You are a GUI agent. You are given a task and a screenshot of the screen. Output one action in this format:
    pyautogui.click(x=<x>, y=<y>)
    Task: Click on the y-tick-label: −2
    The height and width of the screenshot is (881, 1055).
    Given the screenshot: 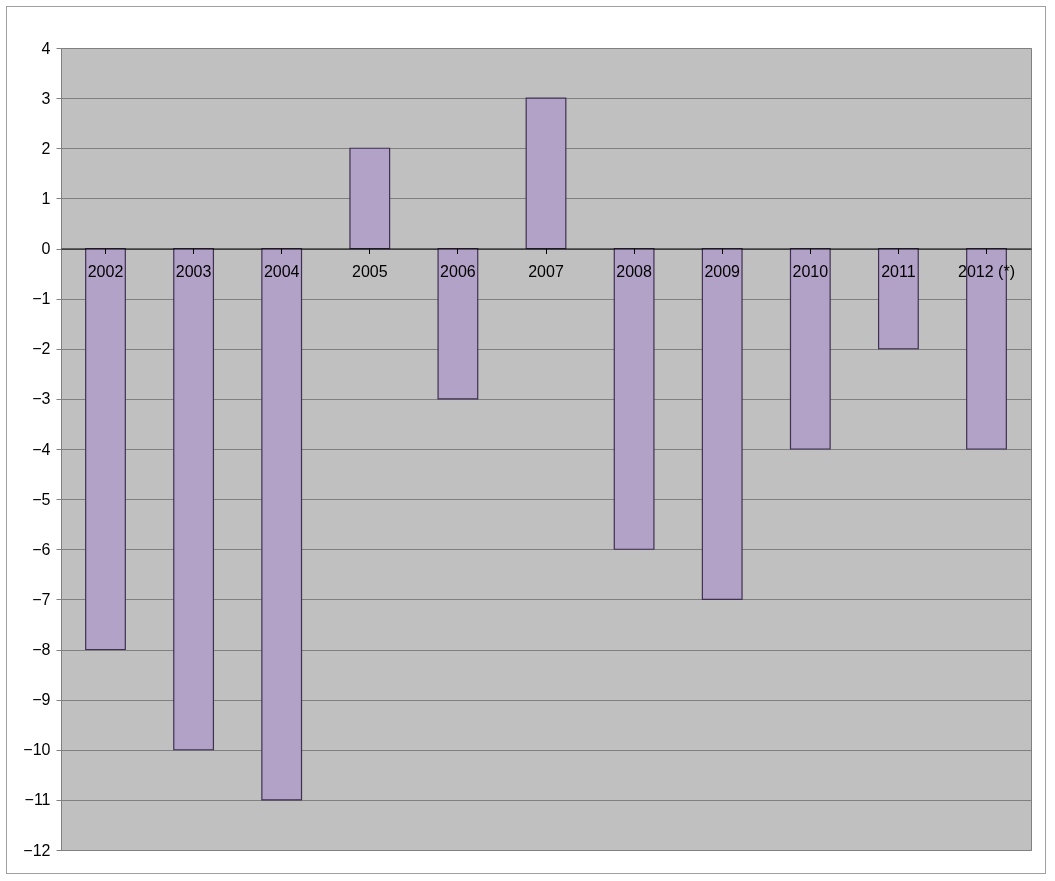 What is the action you would take?
    pyautogui.click(x=41, y=349)
    